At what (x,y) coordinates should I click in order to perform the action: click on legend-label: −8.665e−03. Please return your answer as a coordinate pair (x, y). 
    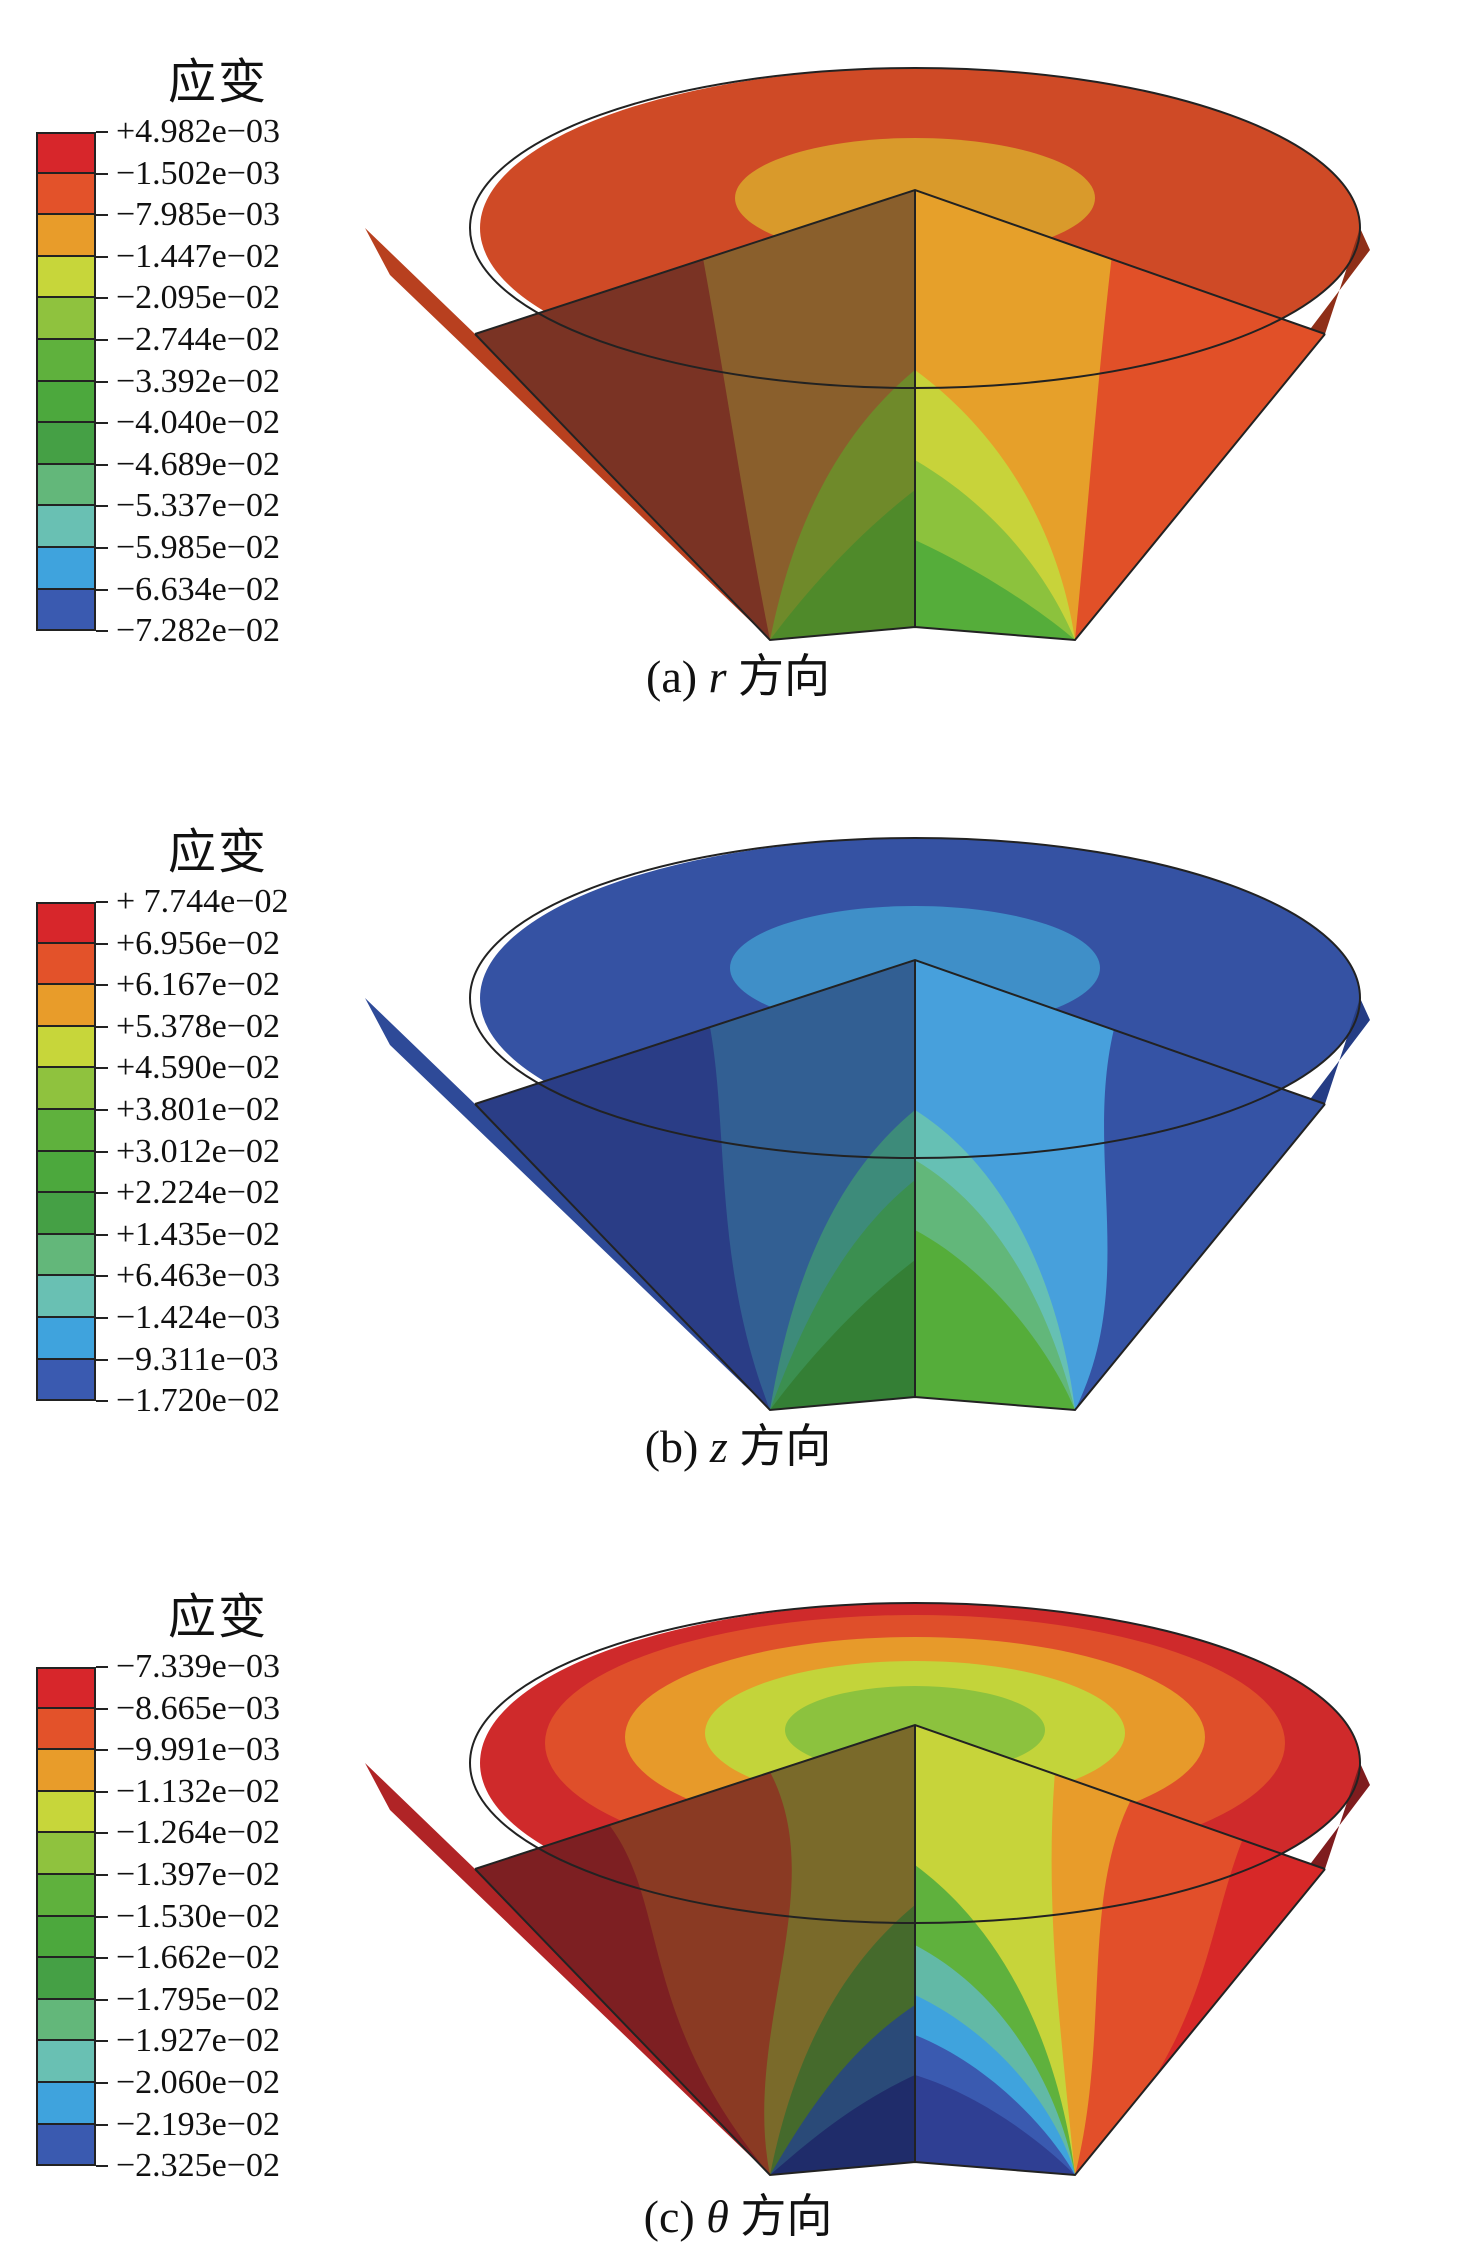
    Looking at the image, I should click on (198, 1708).